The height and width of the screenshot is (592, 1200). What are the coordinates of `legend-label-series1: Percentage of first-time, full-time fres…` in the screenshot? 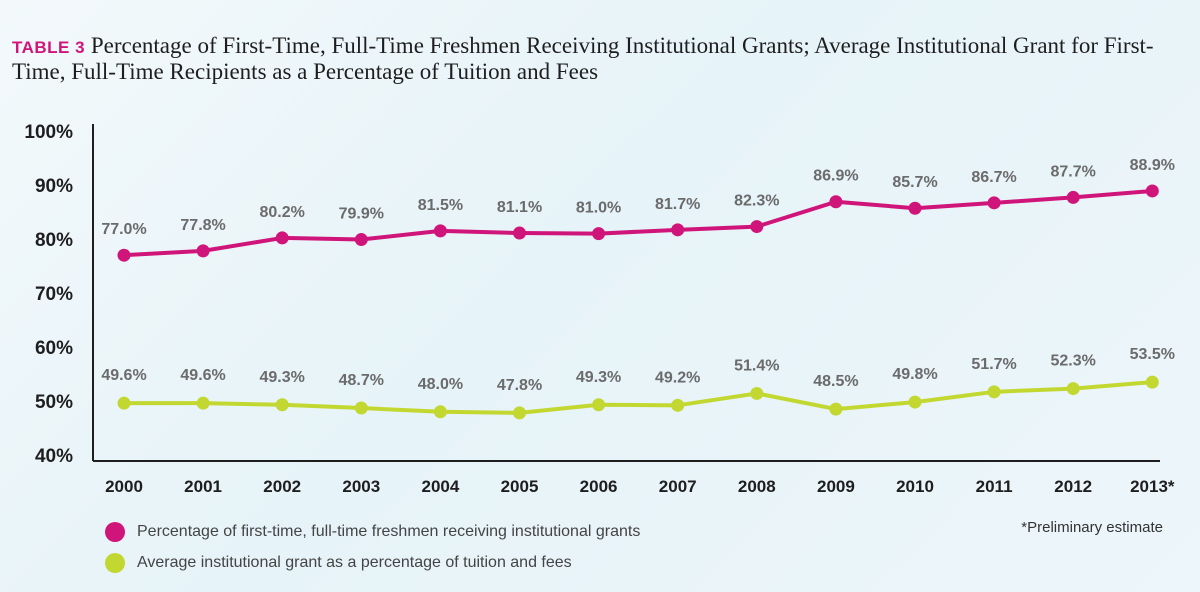 It's located at (389, 531).